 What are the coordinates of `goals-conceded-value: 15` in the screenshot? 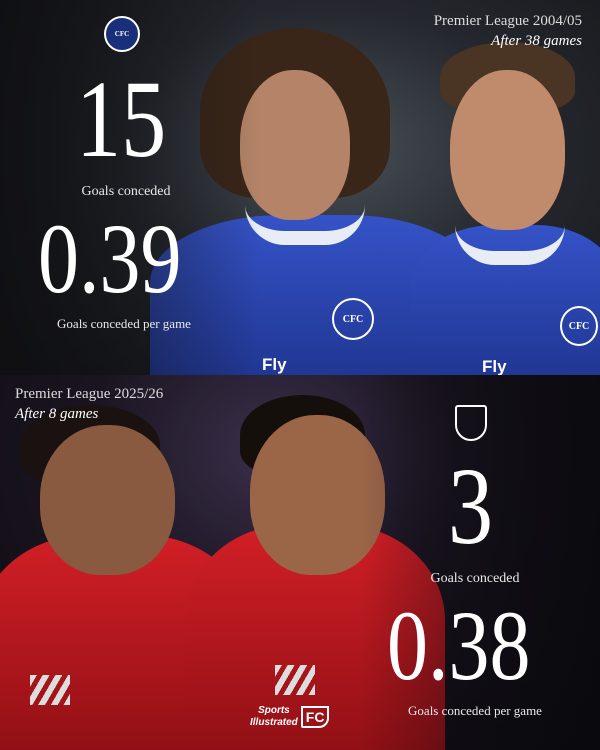 It's located at (121, 119).